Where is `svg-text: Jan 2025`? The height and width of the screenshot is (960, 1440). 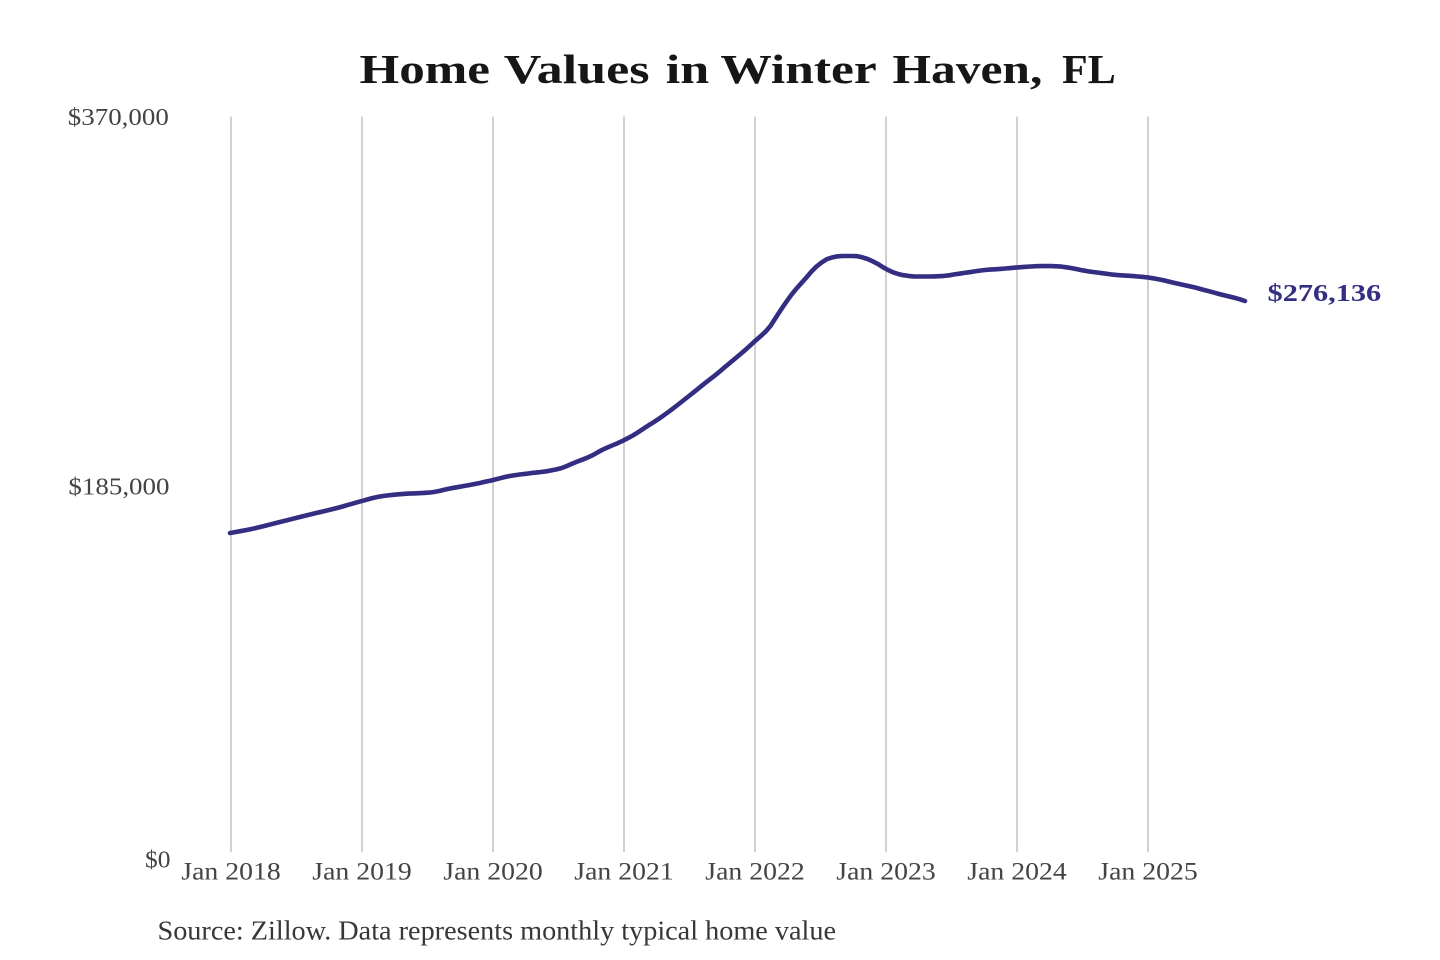
svg-text: Jan 2025 is located at coordinates (1147, 871).